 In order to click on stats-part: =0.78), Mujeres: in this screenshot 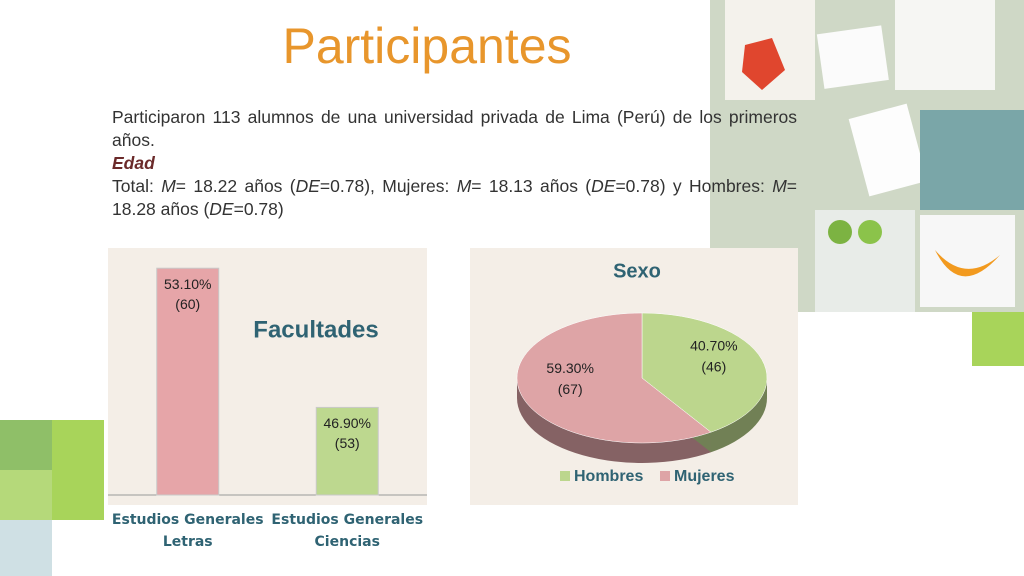, I will do `click(388, 186)`.